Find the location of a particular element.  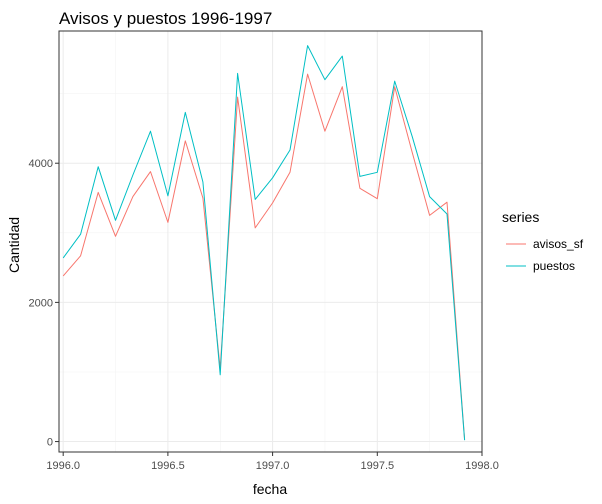

x-tick-label: 1998.0 is located at coordinates (482, 466).